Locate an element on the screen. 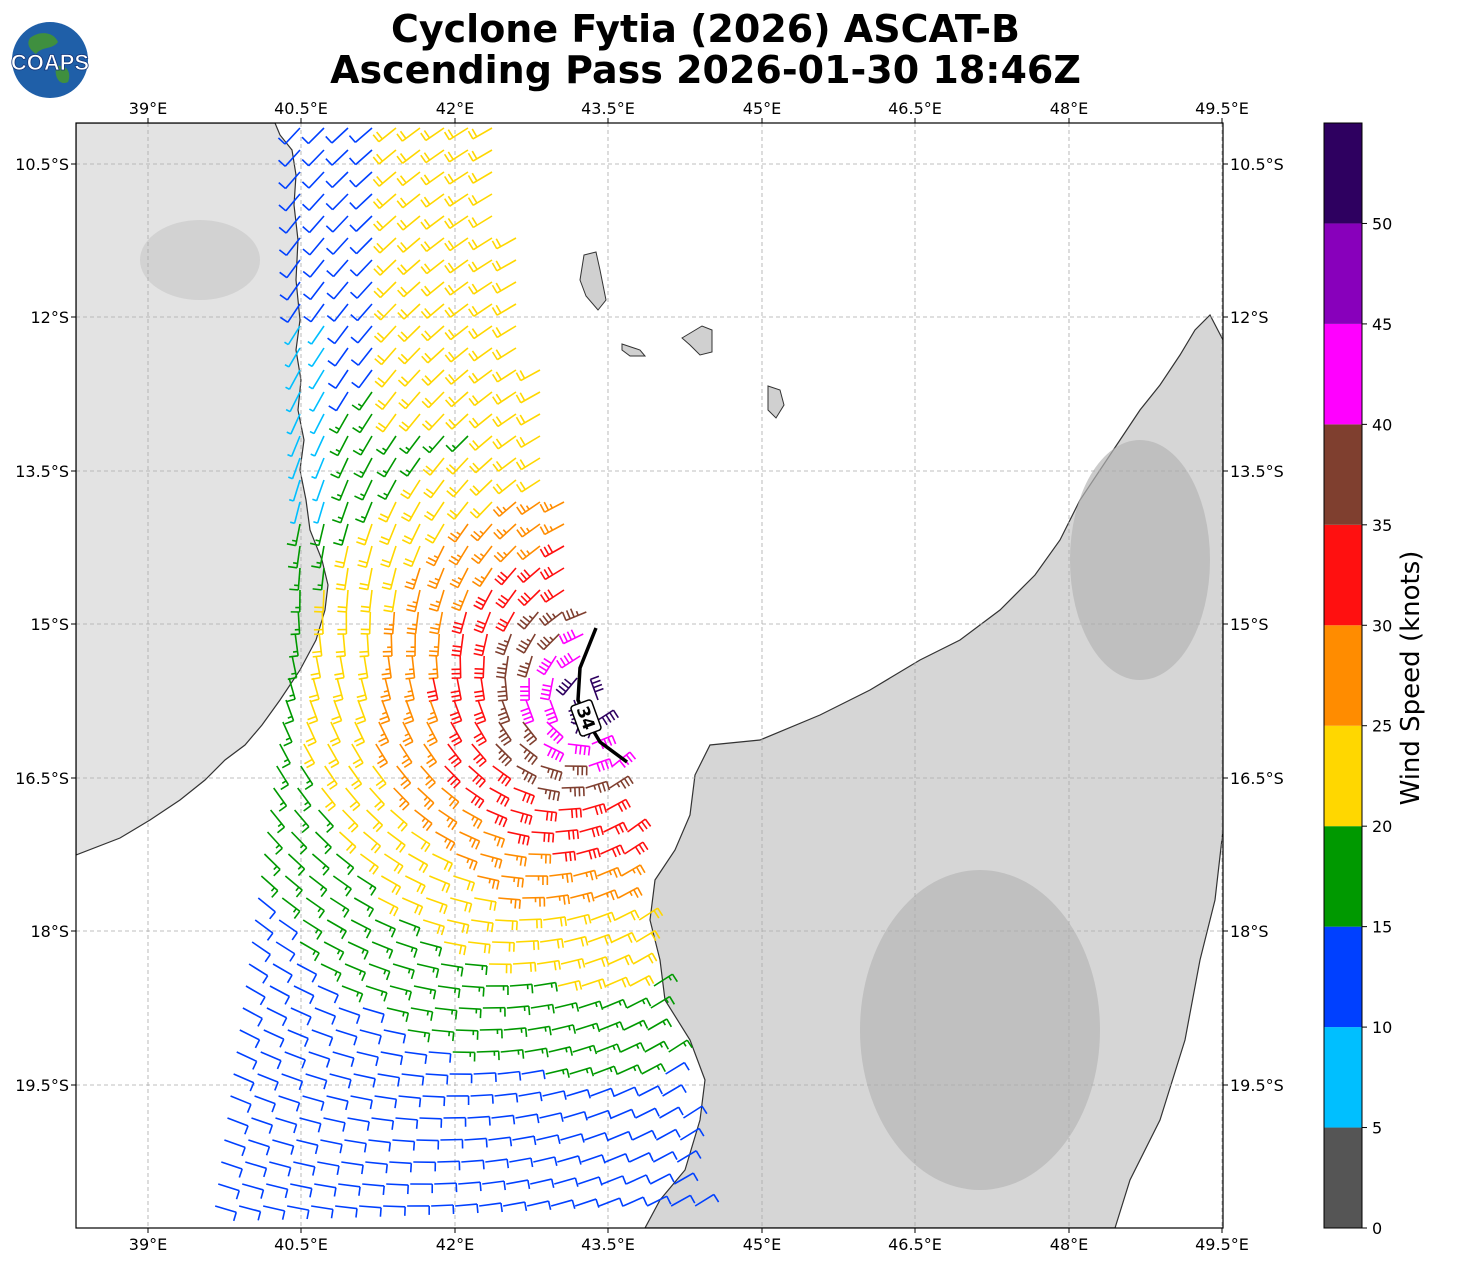  lat-tick-right: 15°S is located at coordinates (1249, 624).